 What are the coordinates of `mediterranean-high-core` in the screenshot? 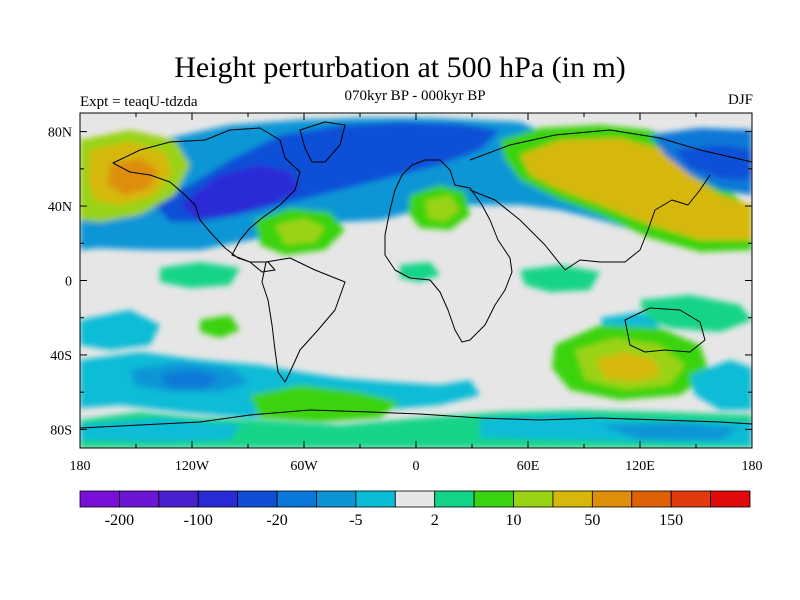 It's located at (442, 208).